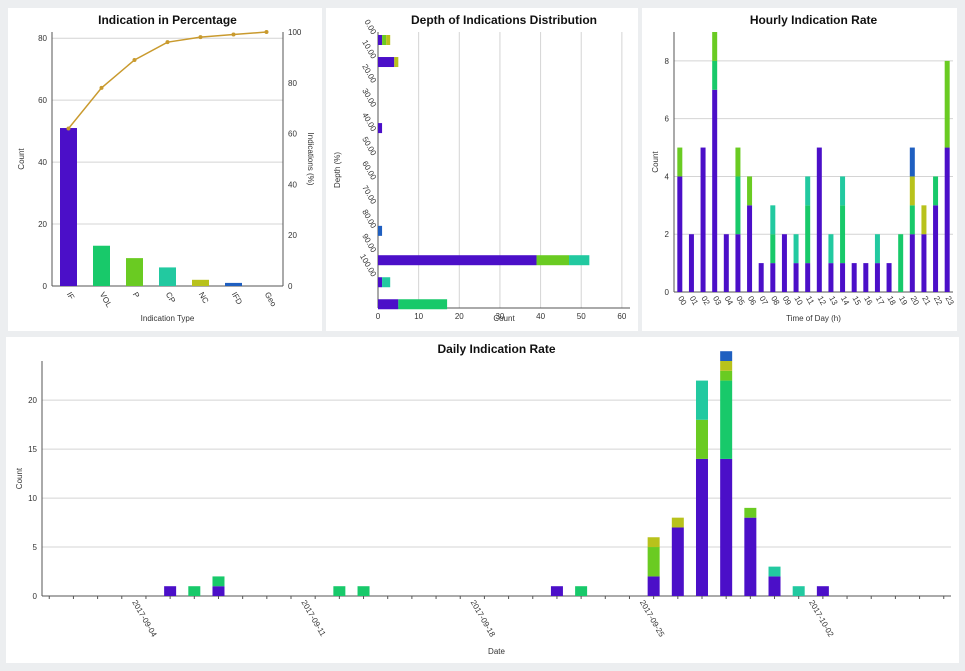 The image size is (965, 671). Describe the element at coordinates (144, 619) in the screenshot. I see `x-tick-label: 2017-09-04` at that location.